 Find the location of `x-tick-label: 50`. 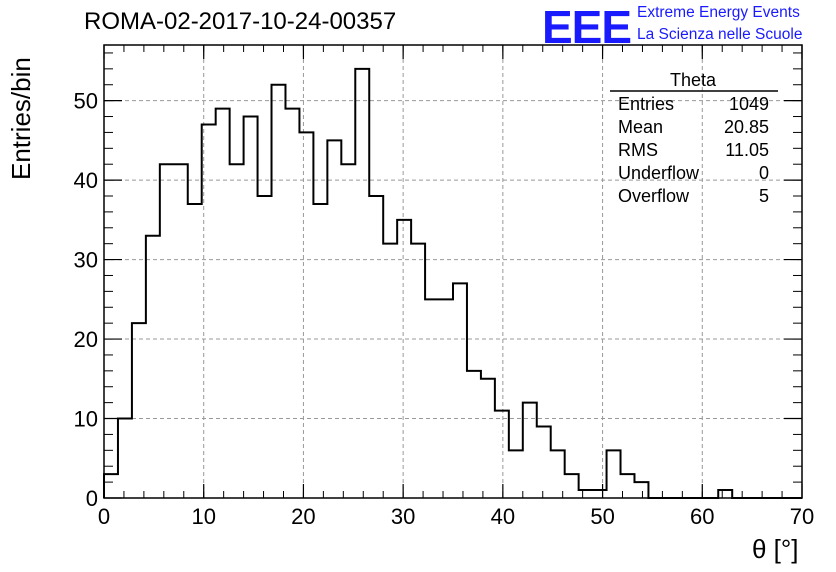

x-tick-label: 50 is located at coordinates (602, 516).